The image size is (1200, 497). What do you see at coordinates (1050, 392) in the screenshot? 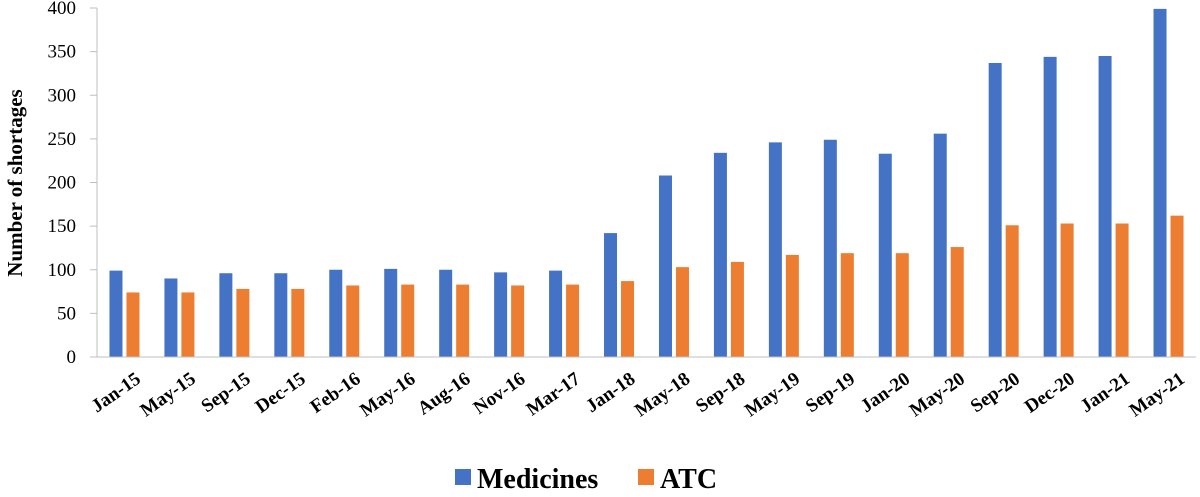
I see `x-tick-label: Dec-20` at bounding box center [1050, 392].